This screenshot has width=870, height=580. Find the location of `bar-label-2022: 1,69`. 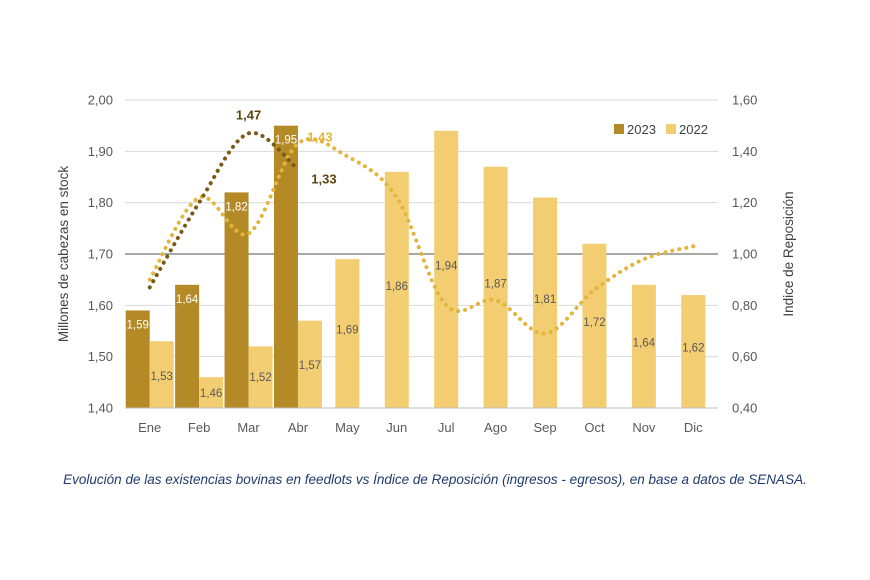

bar-label-2022: 1,69 is located at coordinates (347, 331).